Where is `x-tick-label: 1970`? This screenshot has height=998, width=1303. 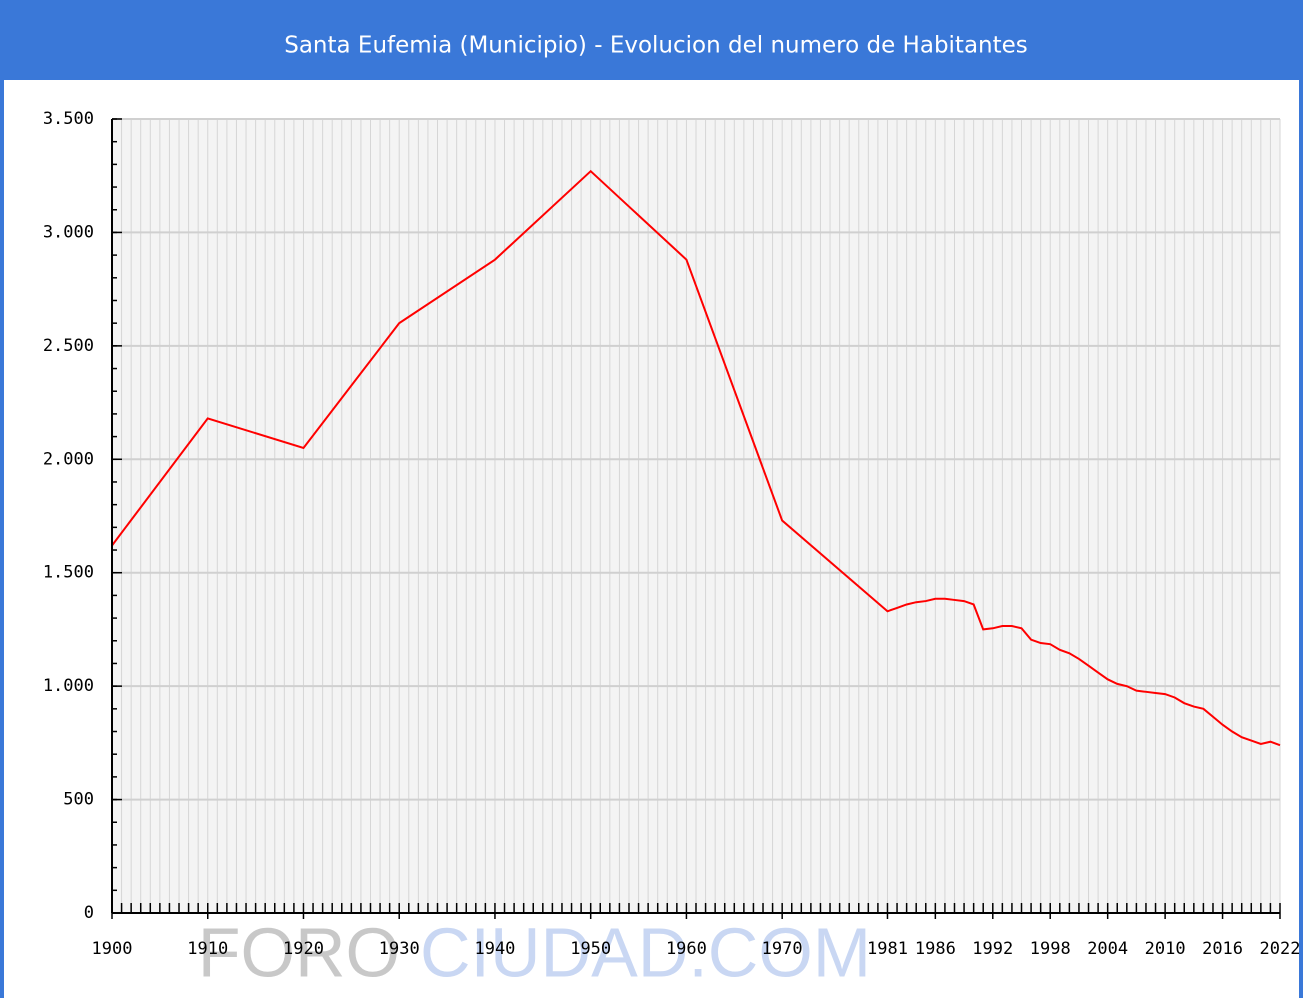
x-tick-label: 1970 is located at coordinates (782, 949).